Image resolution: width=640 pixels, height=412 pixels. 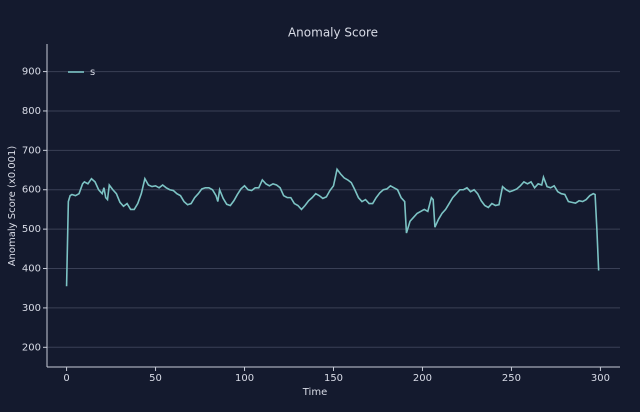 I want to click on y-tick-label: 800, so click(x=31, y=111).